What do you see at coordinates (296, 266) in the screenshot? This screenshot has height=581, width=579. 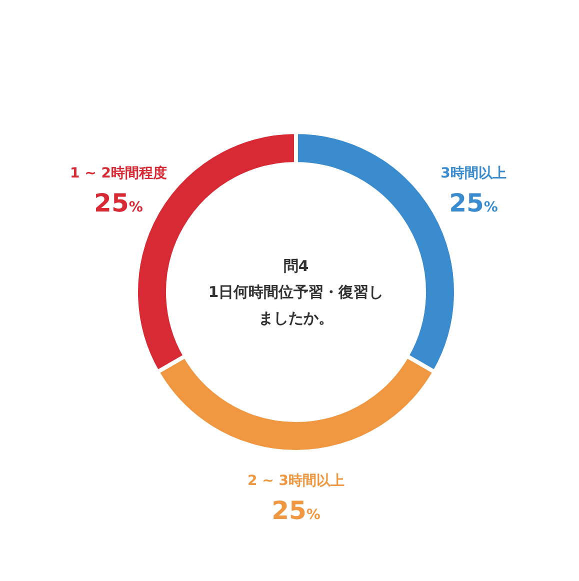 I see `title: 問4` at bounding box center [296, 266].